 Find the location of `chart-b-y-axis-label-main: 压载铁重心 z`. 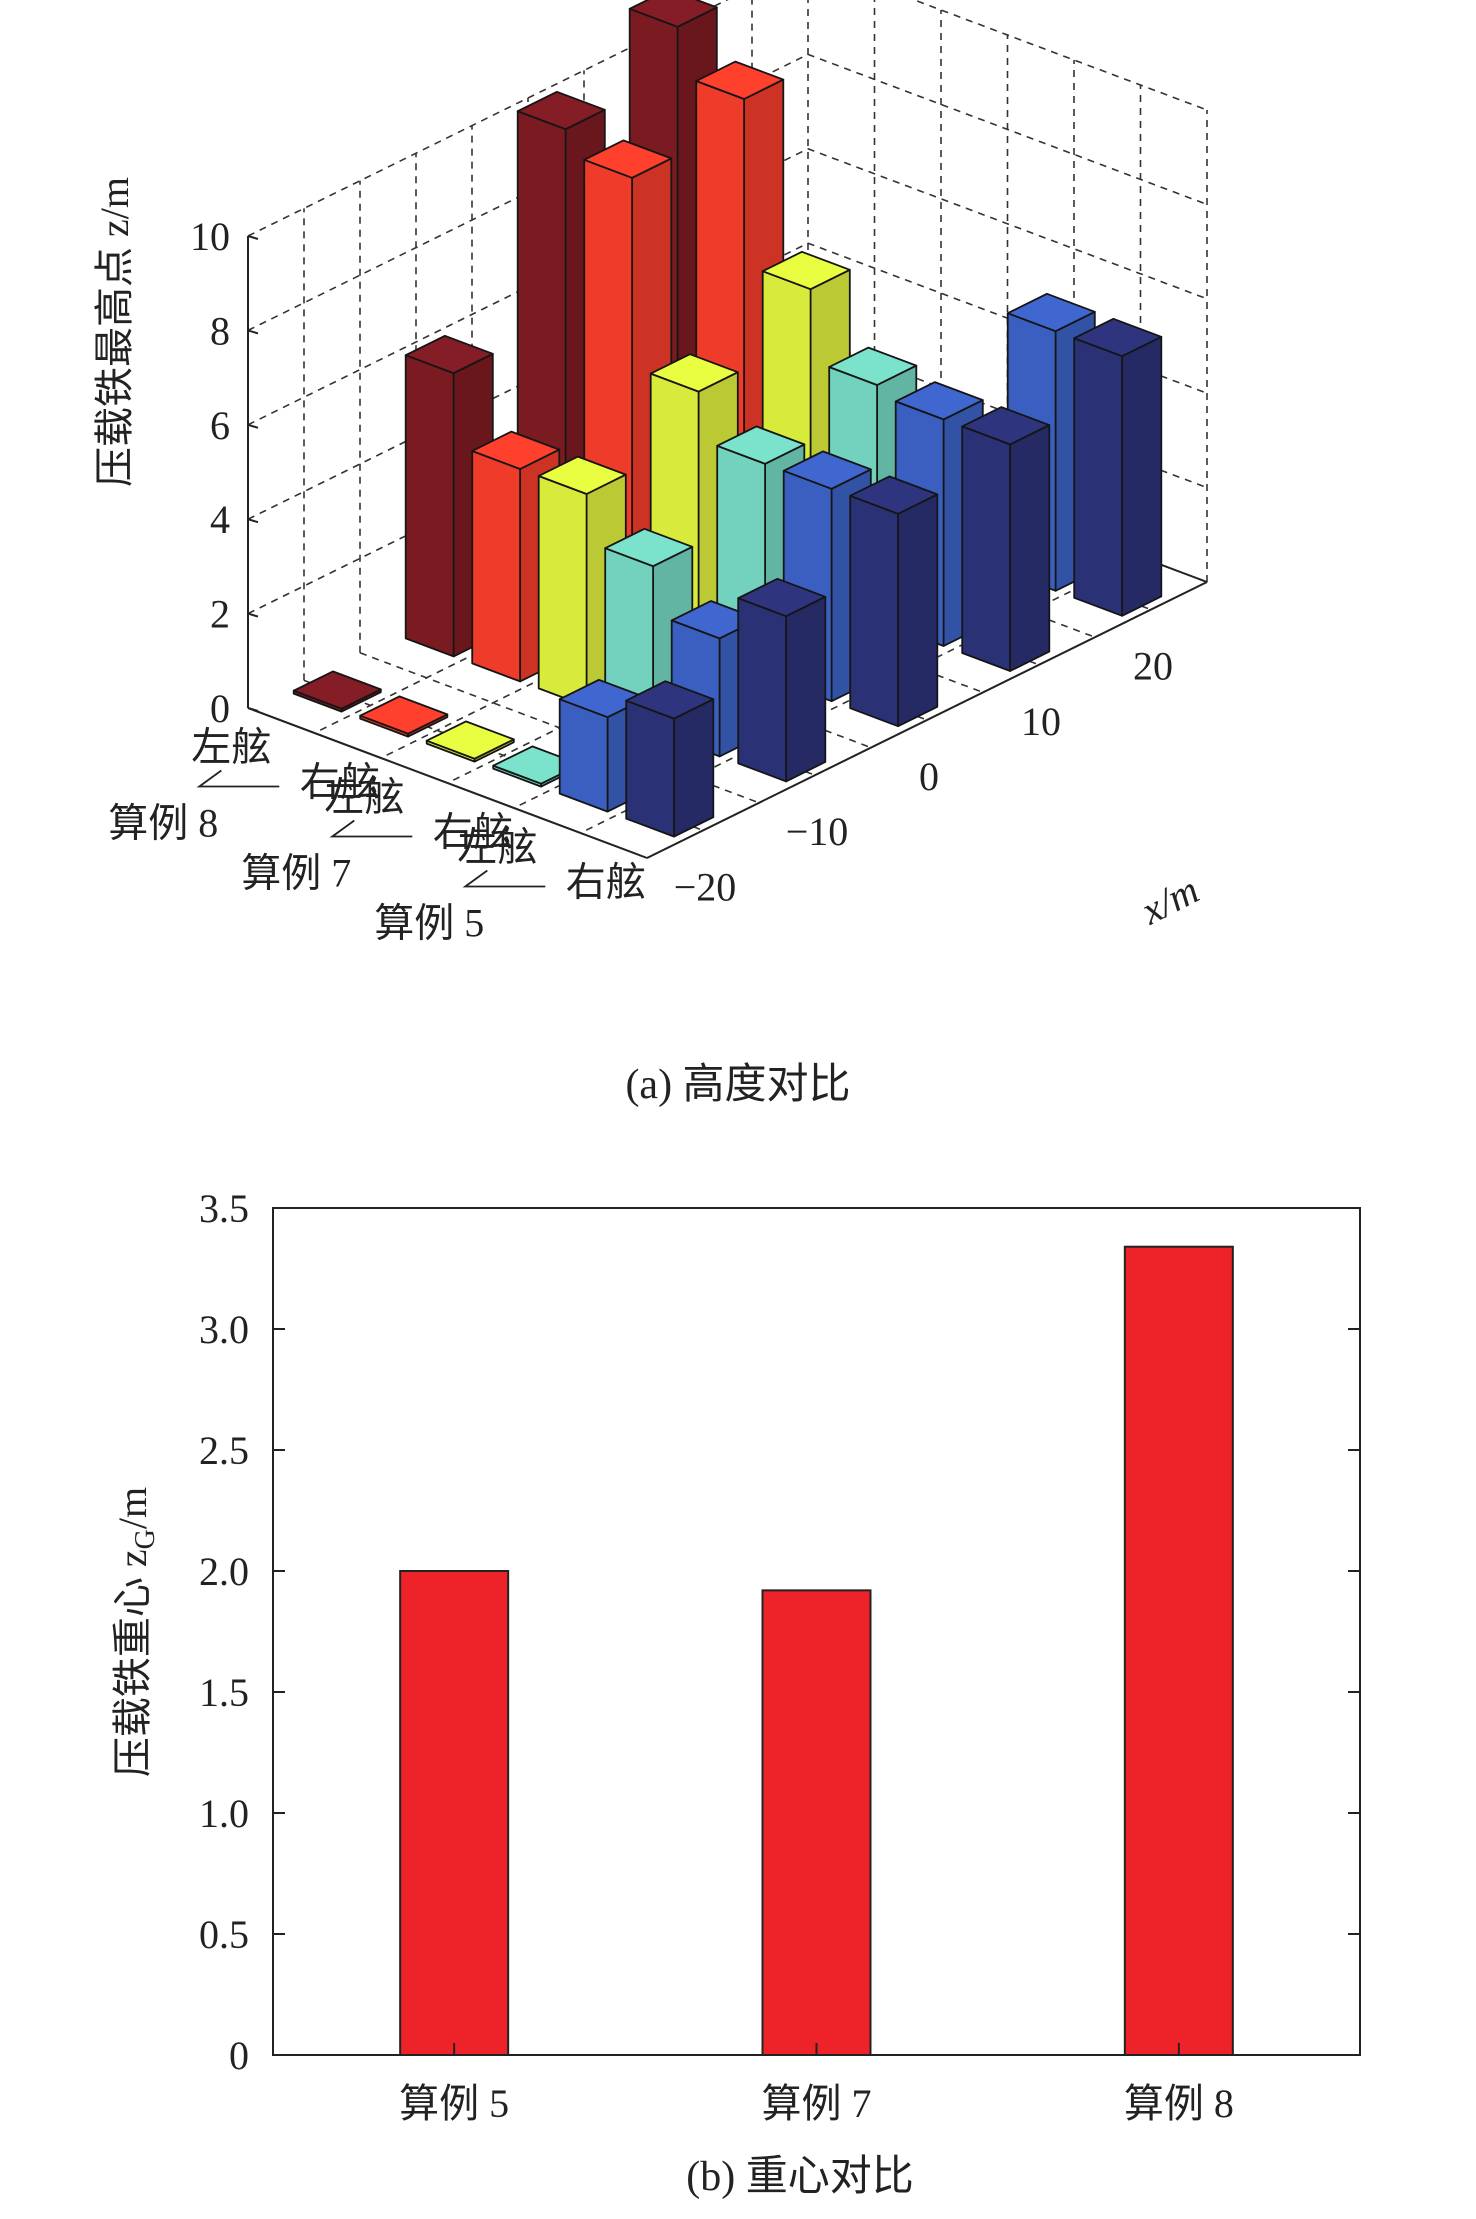

chart-b-y-axis-label-main: 压载铁重心 z is located at coordinates (132, 1663).